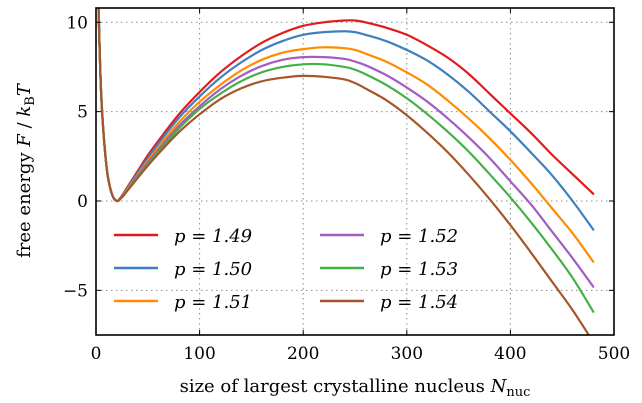 This screenshot has width=642, height=403. I want to click on x-tick-label: 300, so click(407, 354).